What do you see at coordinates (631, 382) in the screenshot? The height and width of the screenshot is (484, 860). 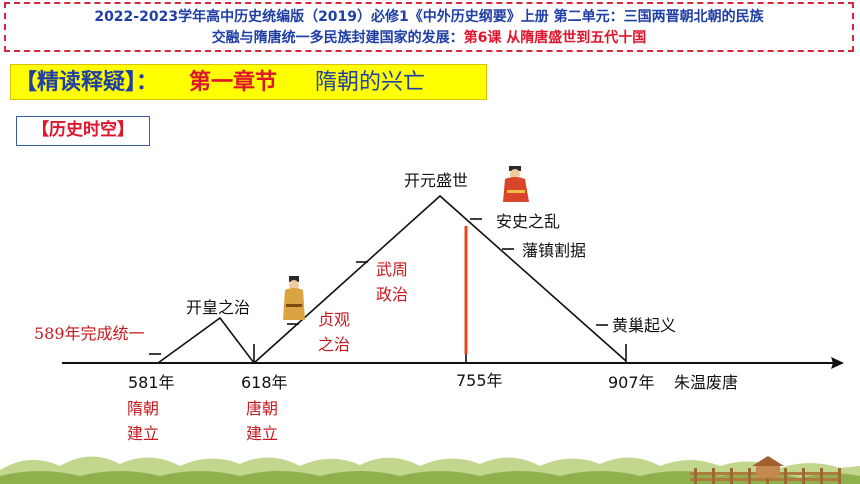 I see `year-907: 907年` at bounding box center [631, 382].